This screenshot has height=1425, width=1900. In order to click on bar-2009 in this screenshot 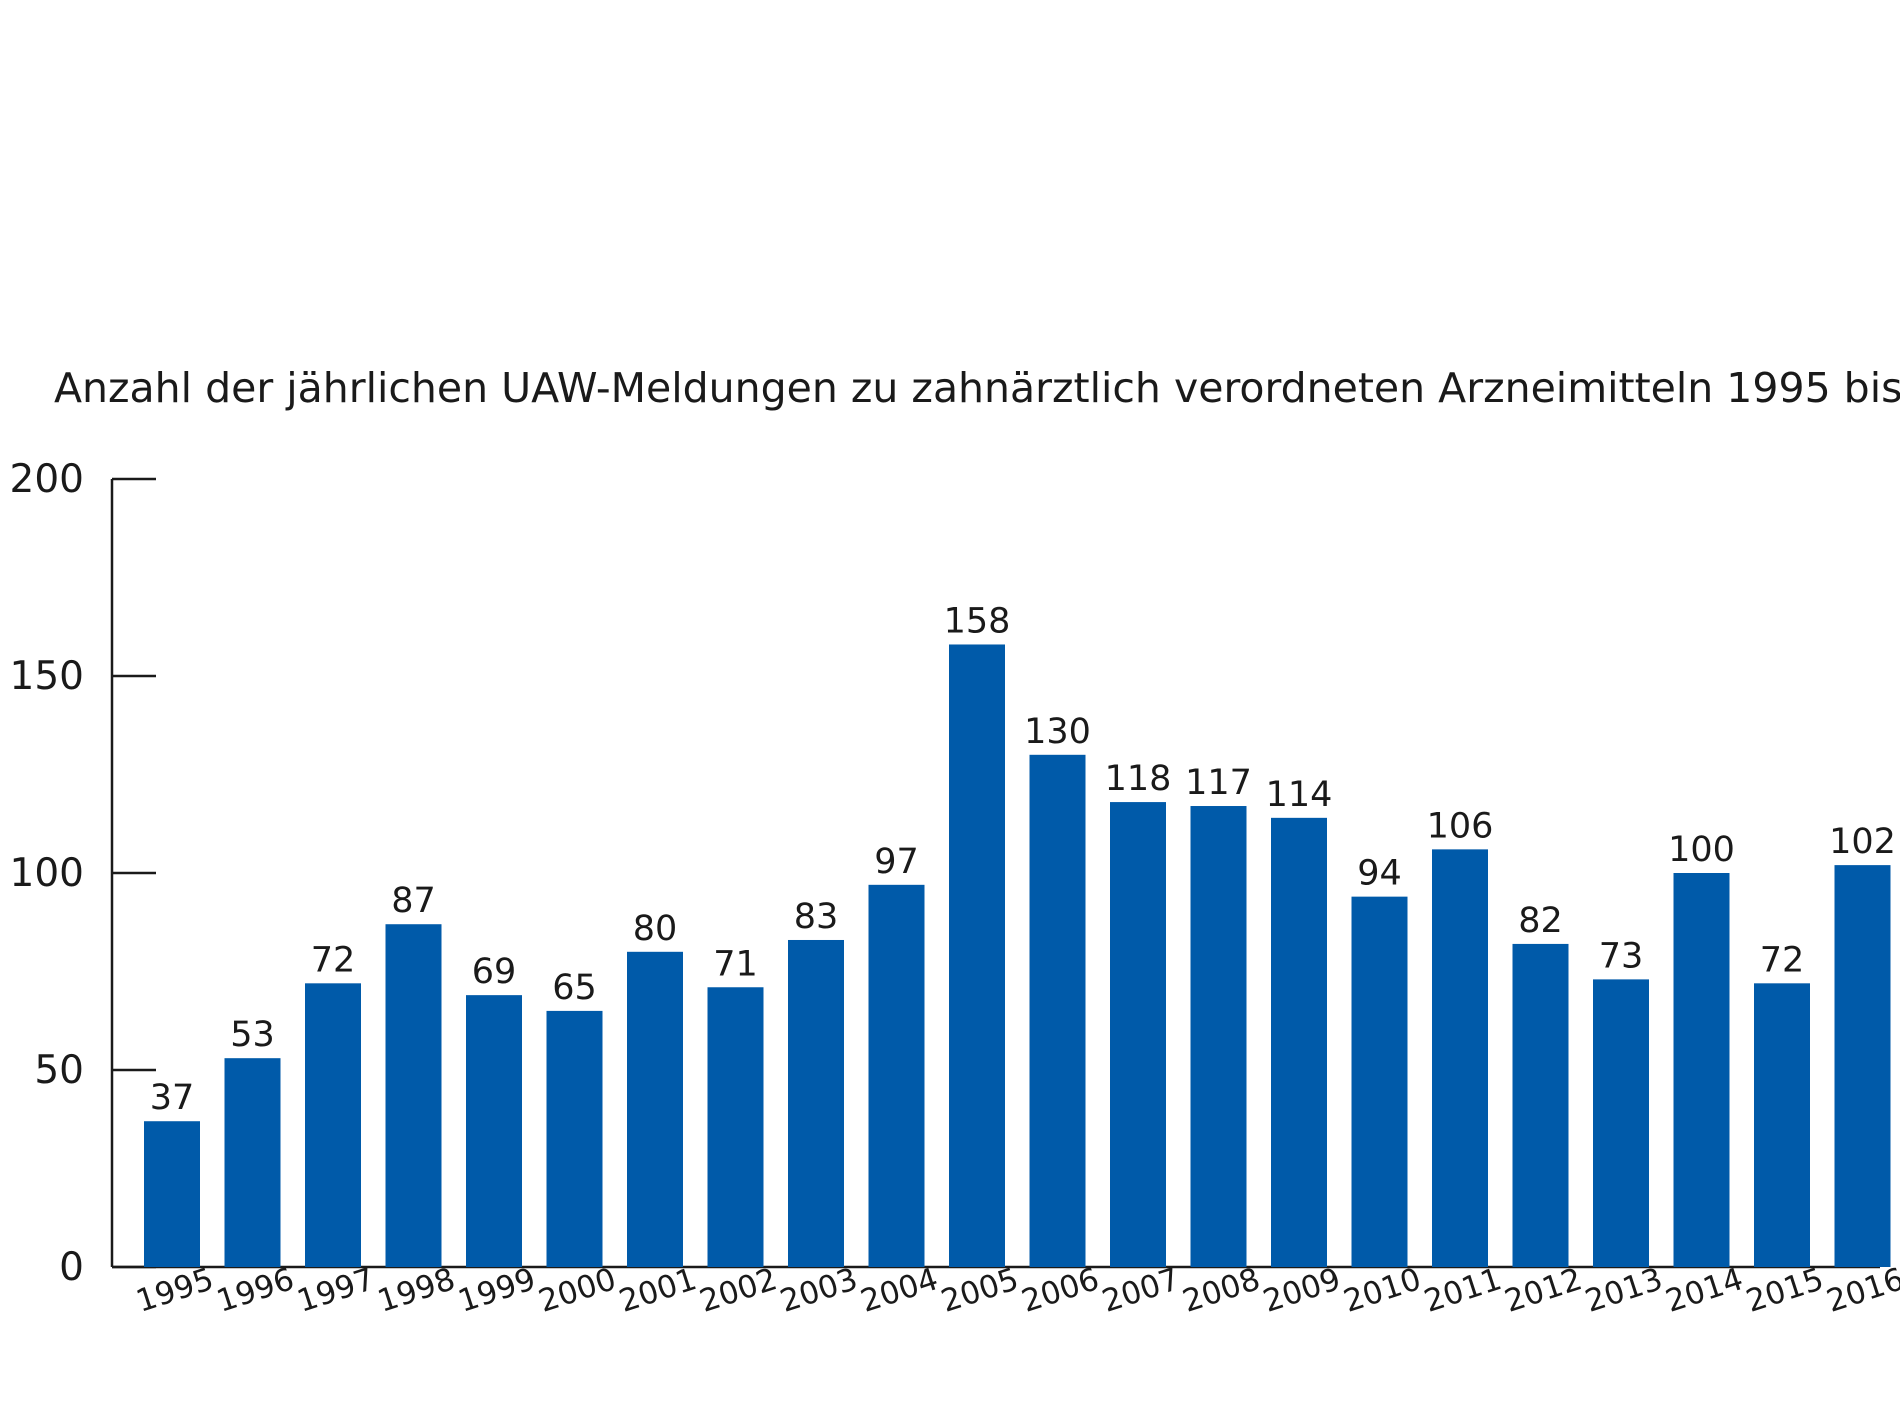, I will do `click(1299, 1042)`.